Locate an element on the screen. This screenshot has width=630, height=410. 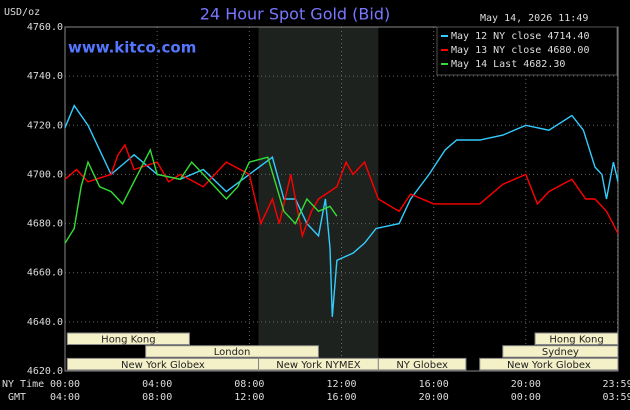
x-tick-label: 20:00 is located at coordinates (526, 384).